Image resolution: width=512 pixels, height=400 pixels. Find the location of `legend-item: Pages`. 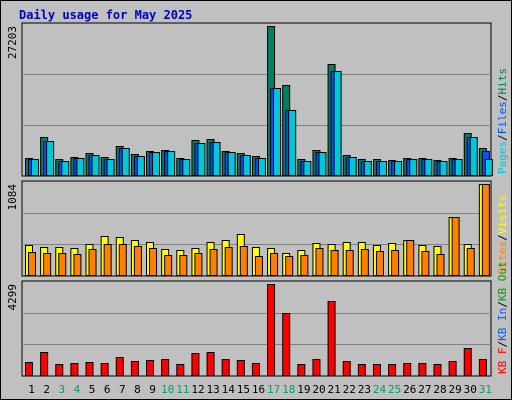

legend-item: Pages is located at coordinates (502, 157).